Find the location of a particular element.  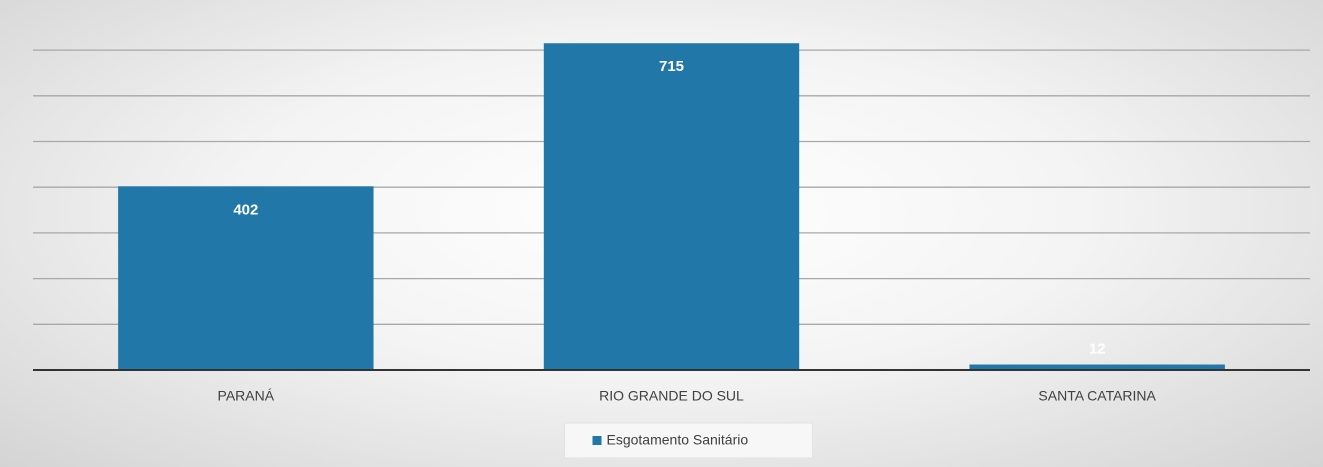

x-tick-label: PARANÁ is located at coordinates (246, 396).